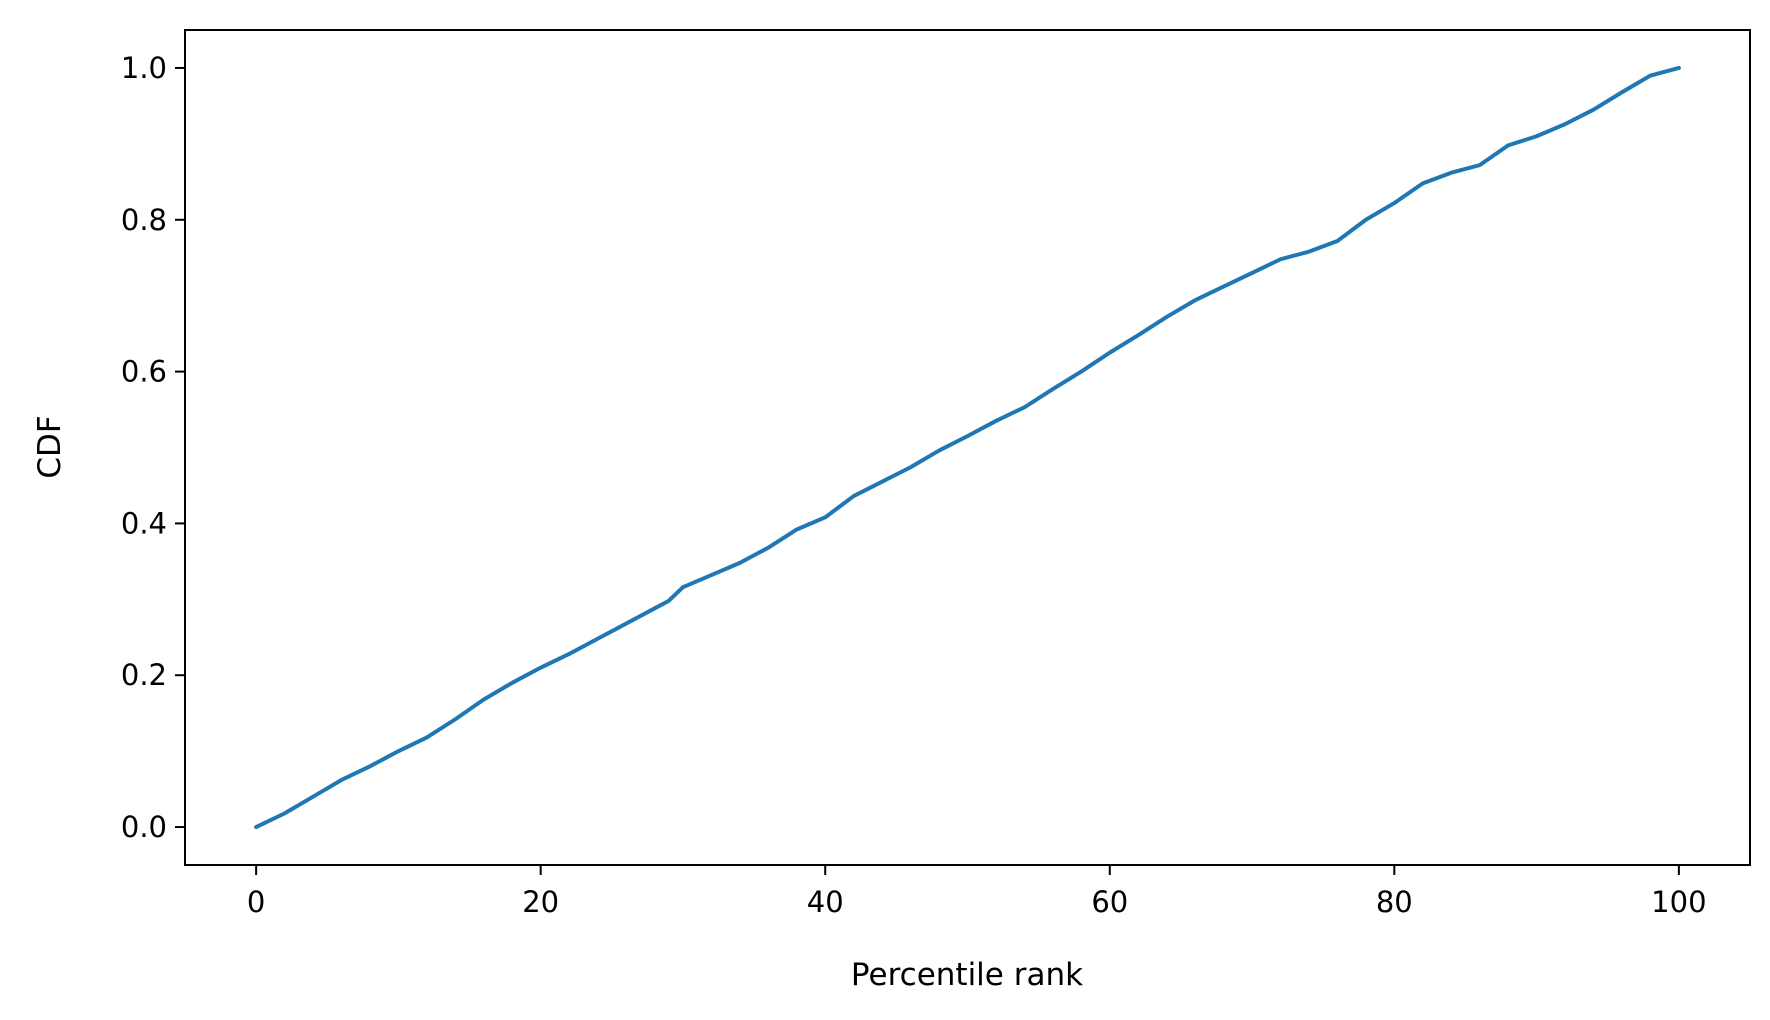 The image size is (1770, 1020). Describe the element at coordinates (144, 675) in the screenshot. I see `y-tick-label: 0.2` at that location.